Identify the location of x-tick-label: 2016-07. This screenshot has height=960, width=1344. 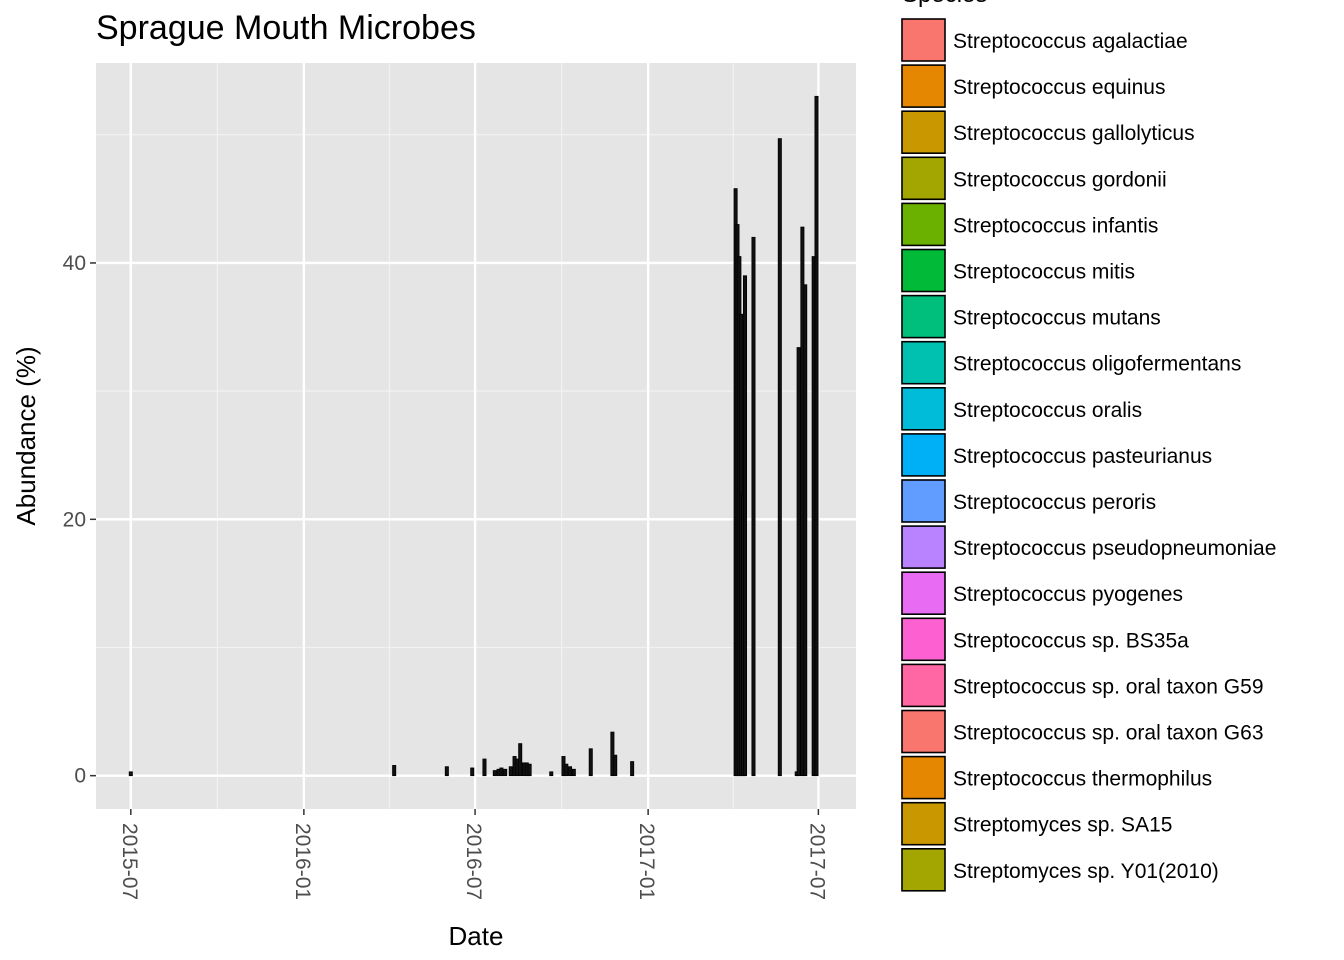
(473, 861).